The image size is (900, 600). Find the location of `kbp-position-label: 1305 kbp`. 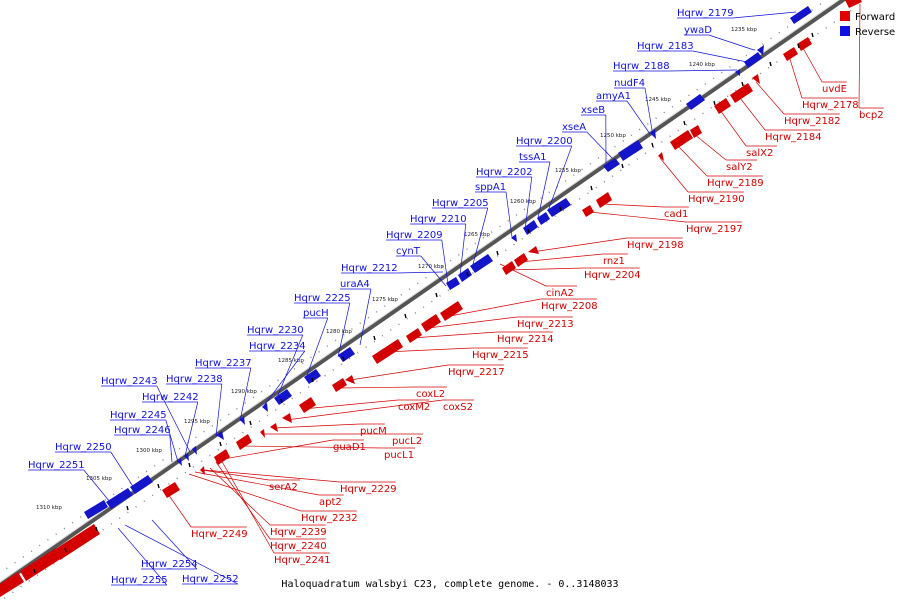

kbp-position-label: 1305 kbp is located at coordinates (99, 479).